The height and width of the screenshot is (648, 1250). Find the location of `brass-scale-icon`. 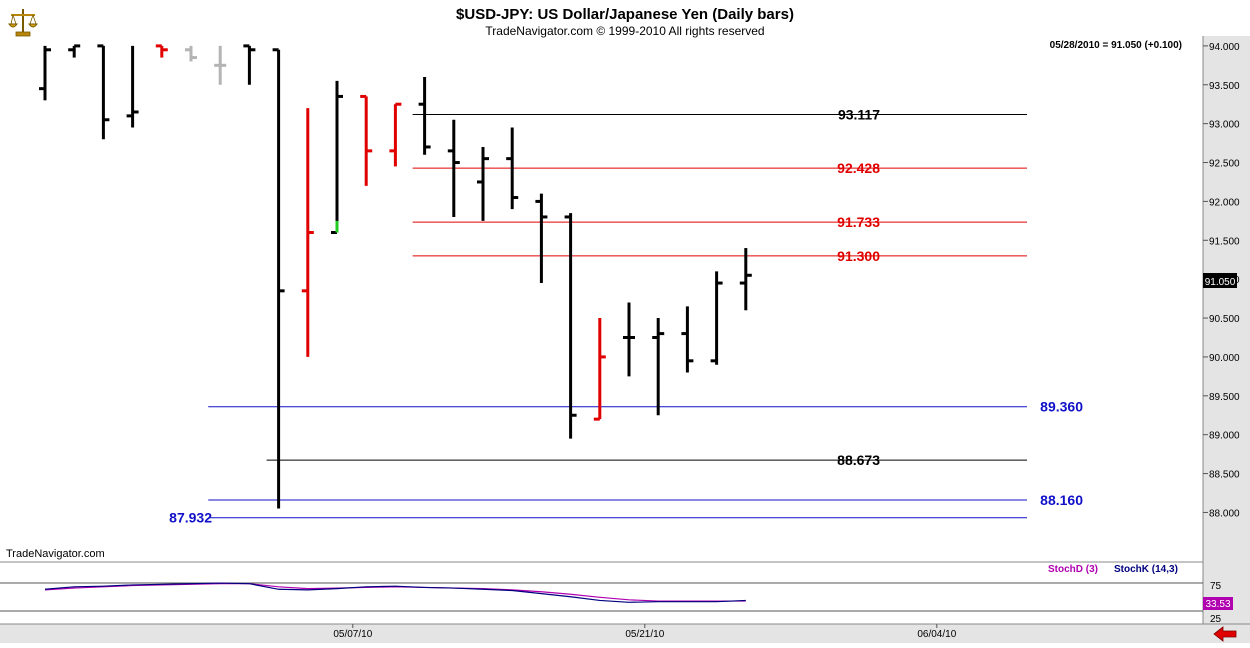

brass-scale-icon is located at coordinates (23, 23).